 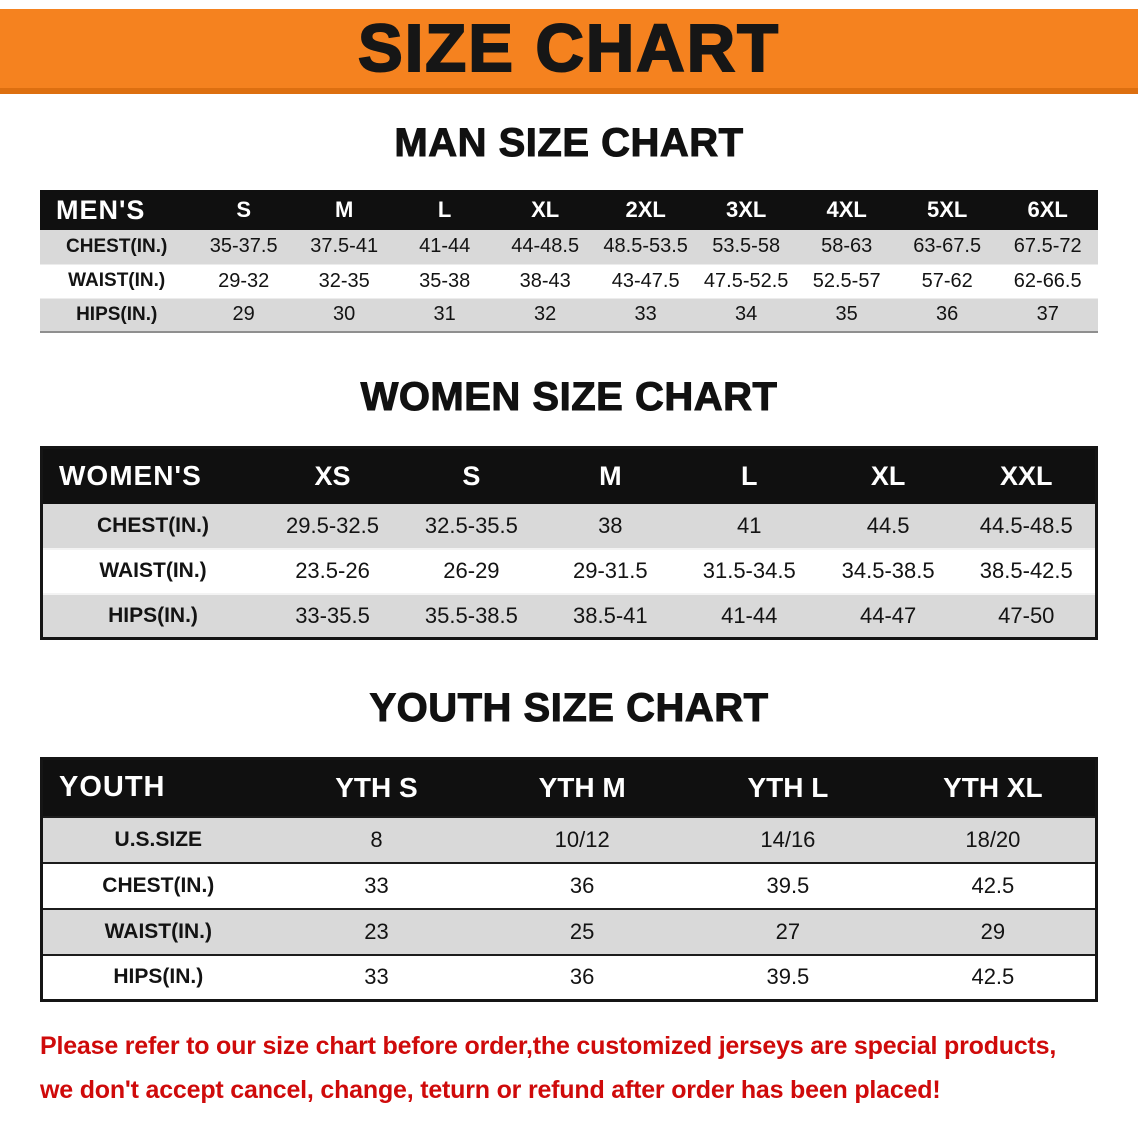 What do you see at coordinates (610, 525) in the screenshot?
I see `measurement-value: 38` at bounding box center [610, 525].